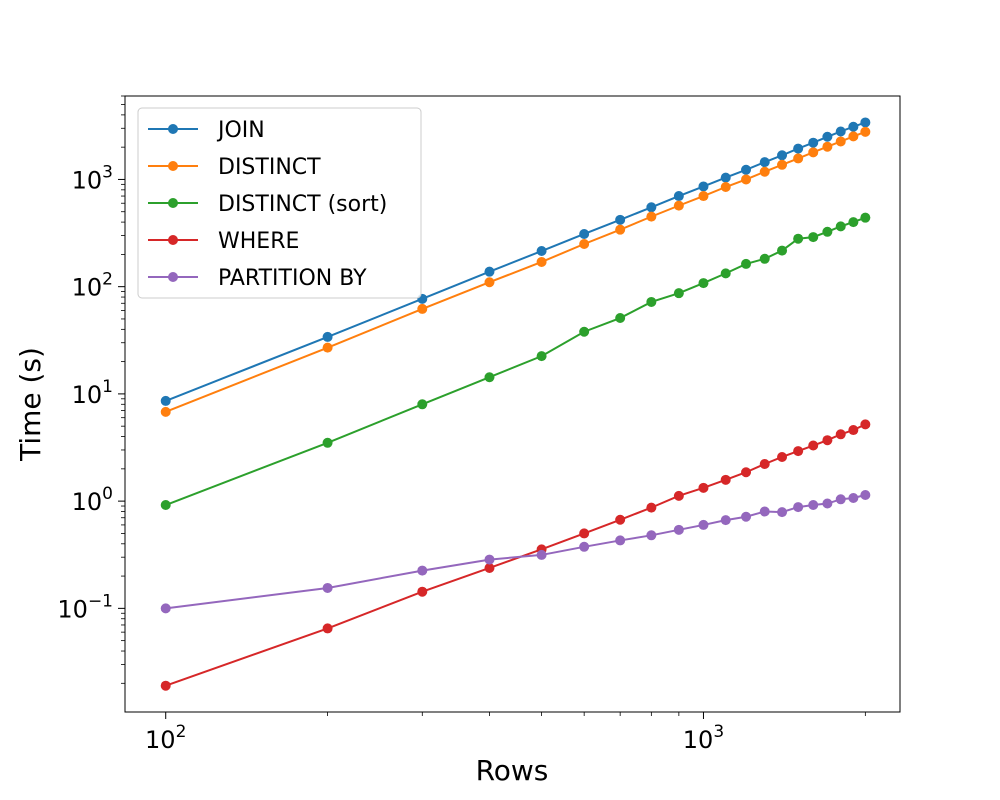 This screenshot has width=1000, height=800. Describe the element at coordinates (269, 167) in the screenshot. I see `legend-label: DISTINCT` at that location.